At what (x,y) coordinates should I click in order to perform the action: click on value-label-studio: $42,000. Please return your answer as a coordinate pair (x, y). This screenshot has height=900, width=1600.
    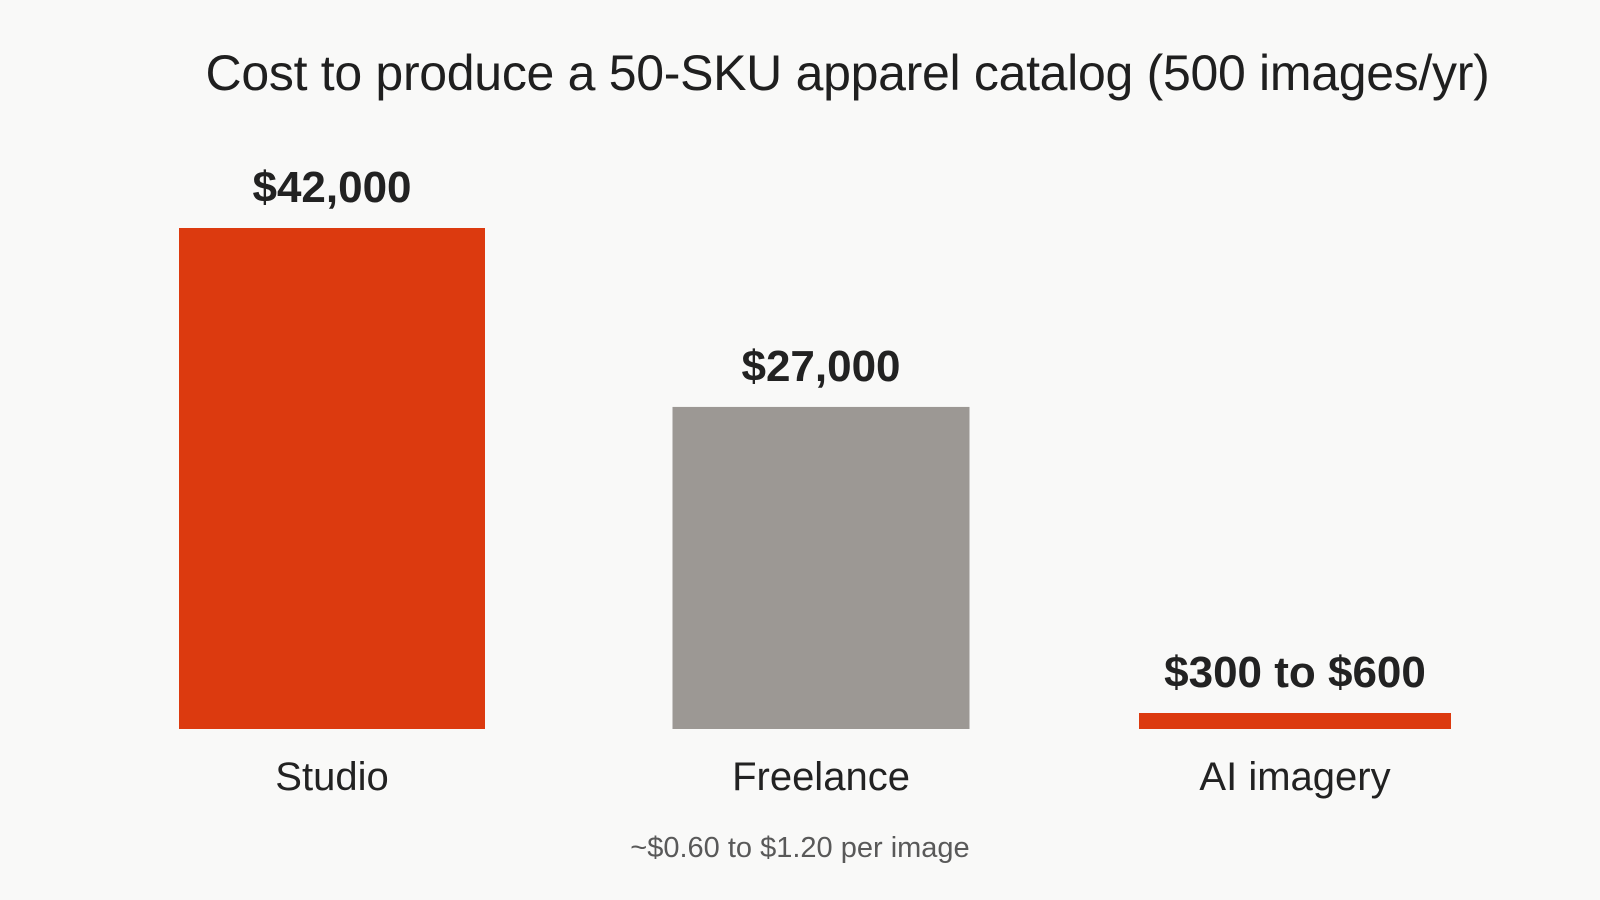
    Looking at the image, I should click on (331, 187).